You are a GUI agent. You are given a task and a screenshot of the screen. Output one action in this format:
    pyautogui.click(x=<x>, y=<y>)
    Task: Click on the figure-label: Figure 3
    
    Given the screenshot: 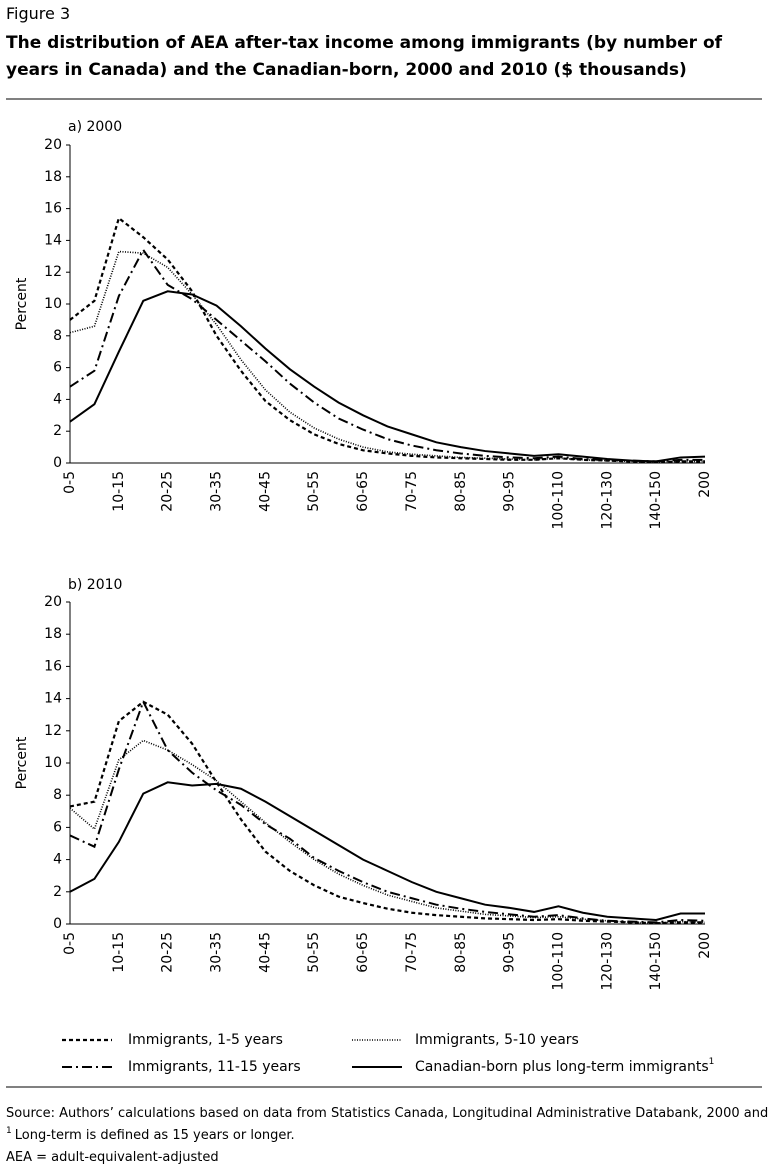 What is the action you would take?
    pyautogui.click(x=38, y=13)
    